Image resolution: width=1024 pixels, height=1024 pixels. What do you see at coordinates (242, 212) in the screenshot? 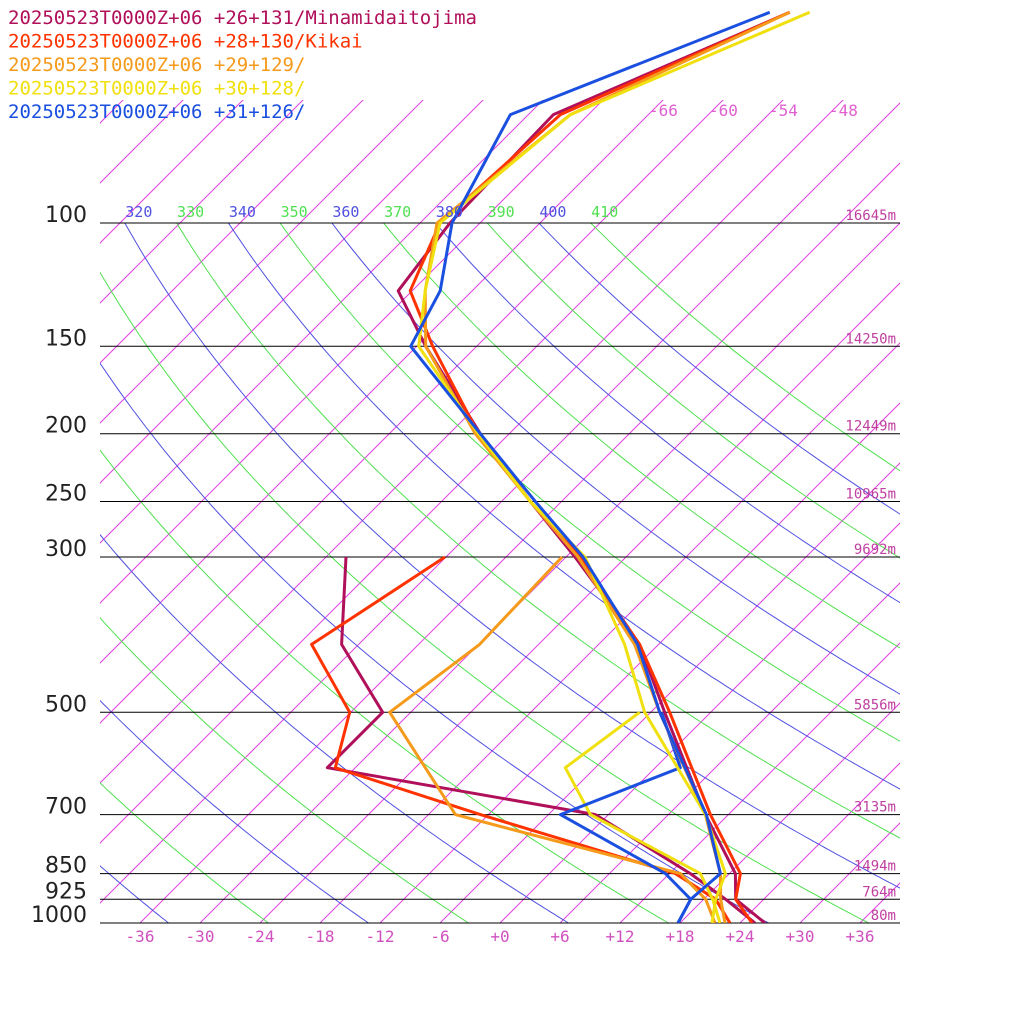
I see `theta-label: 340` at bounding box center [242, 212].